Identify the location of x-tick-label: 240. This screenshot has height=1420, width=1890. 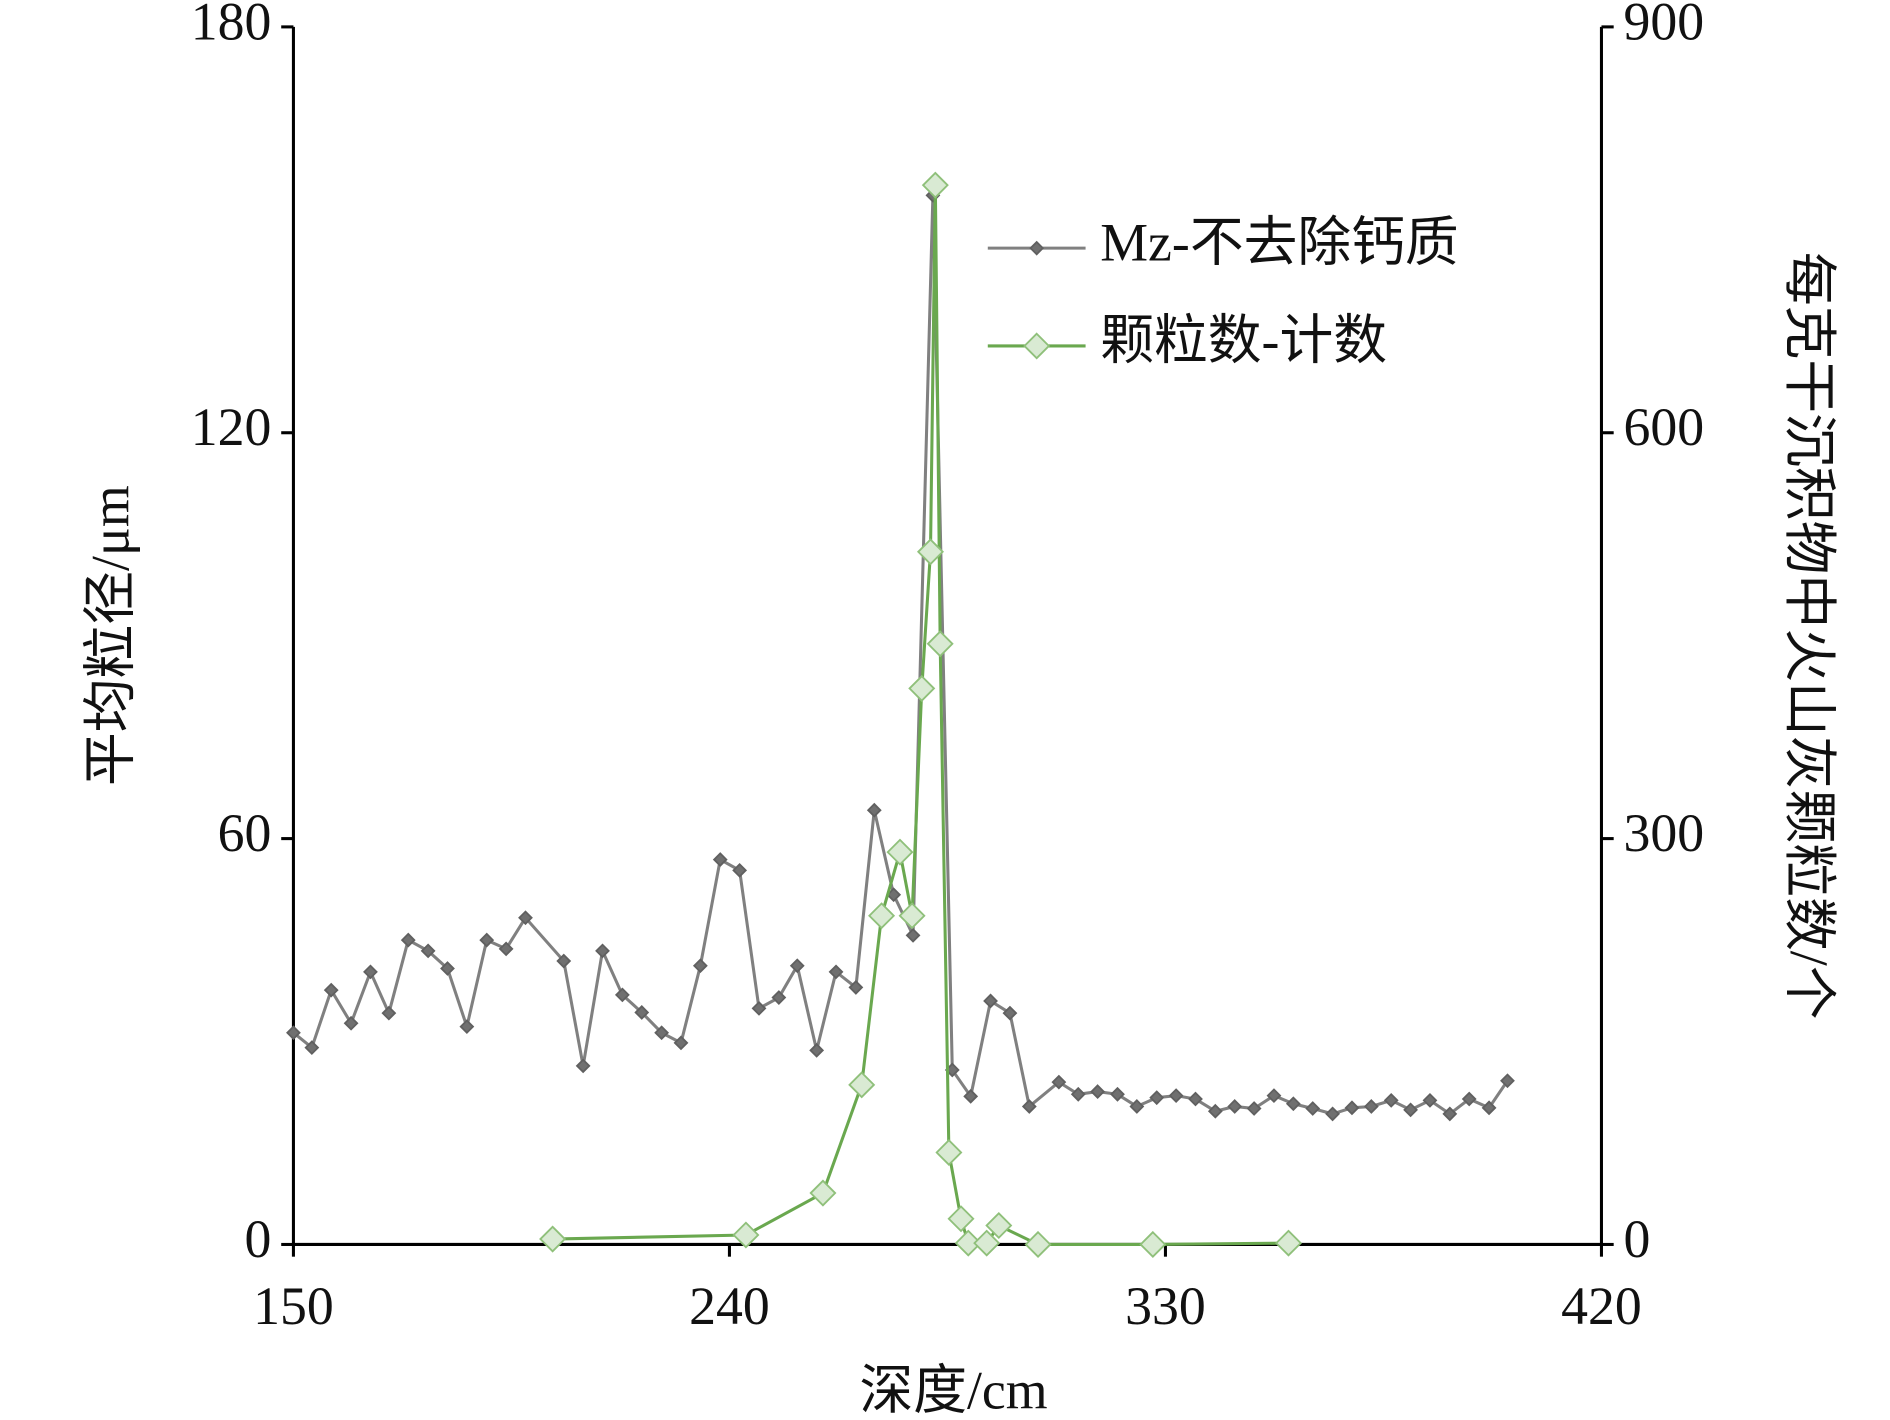
(729, 1306).